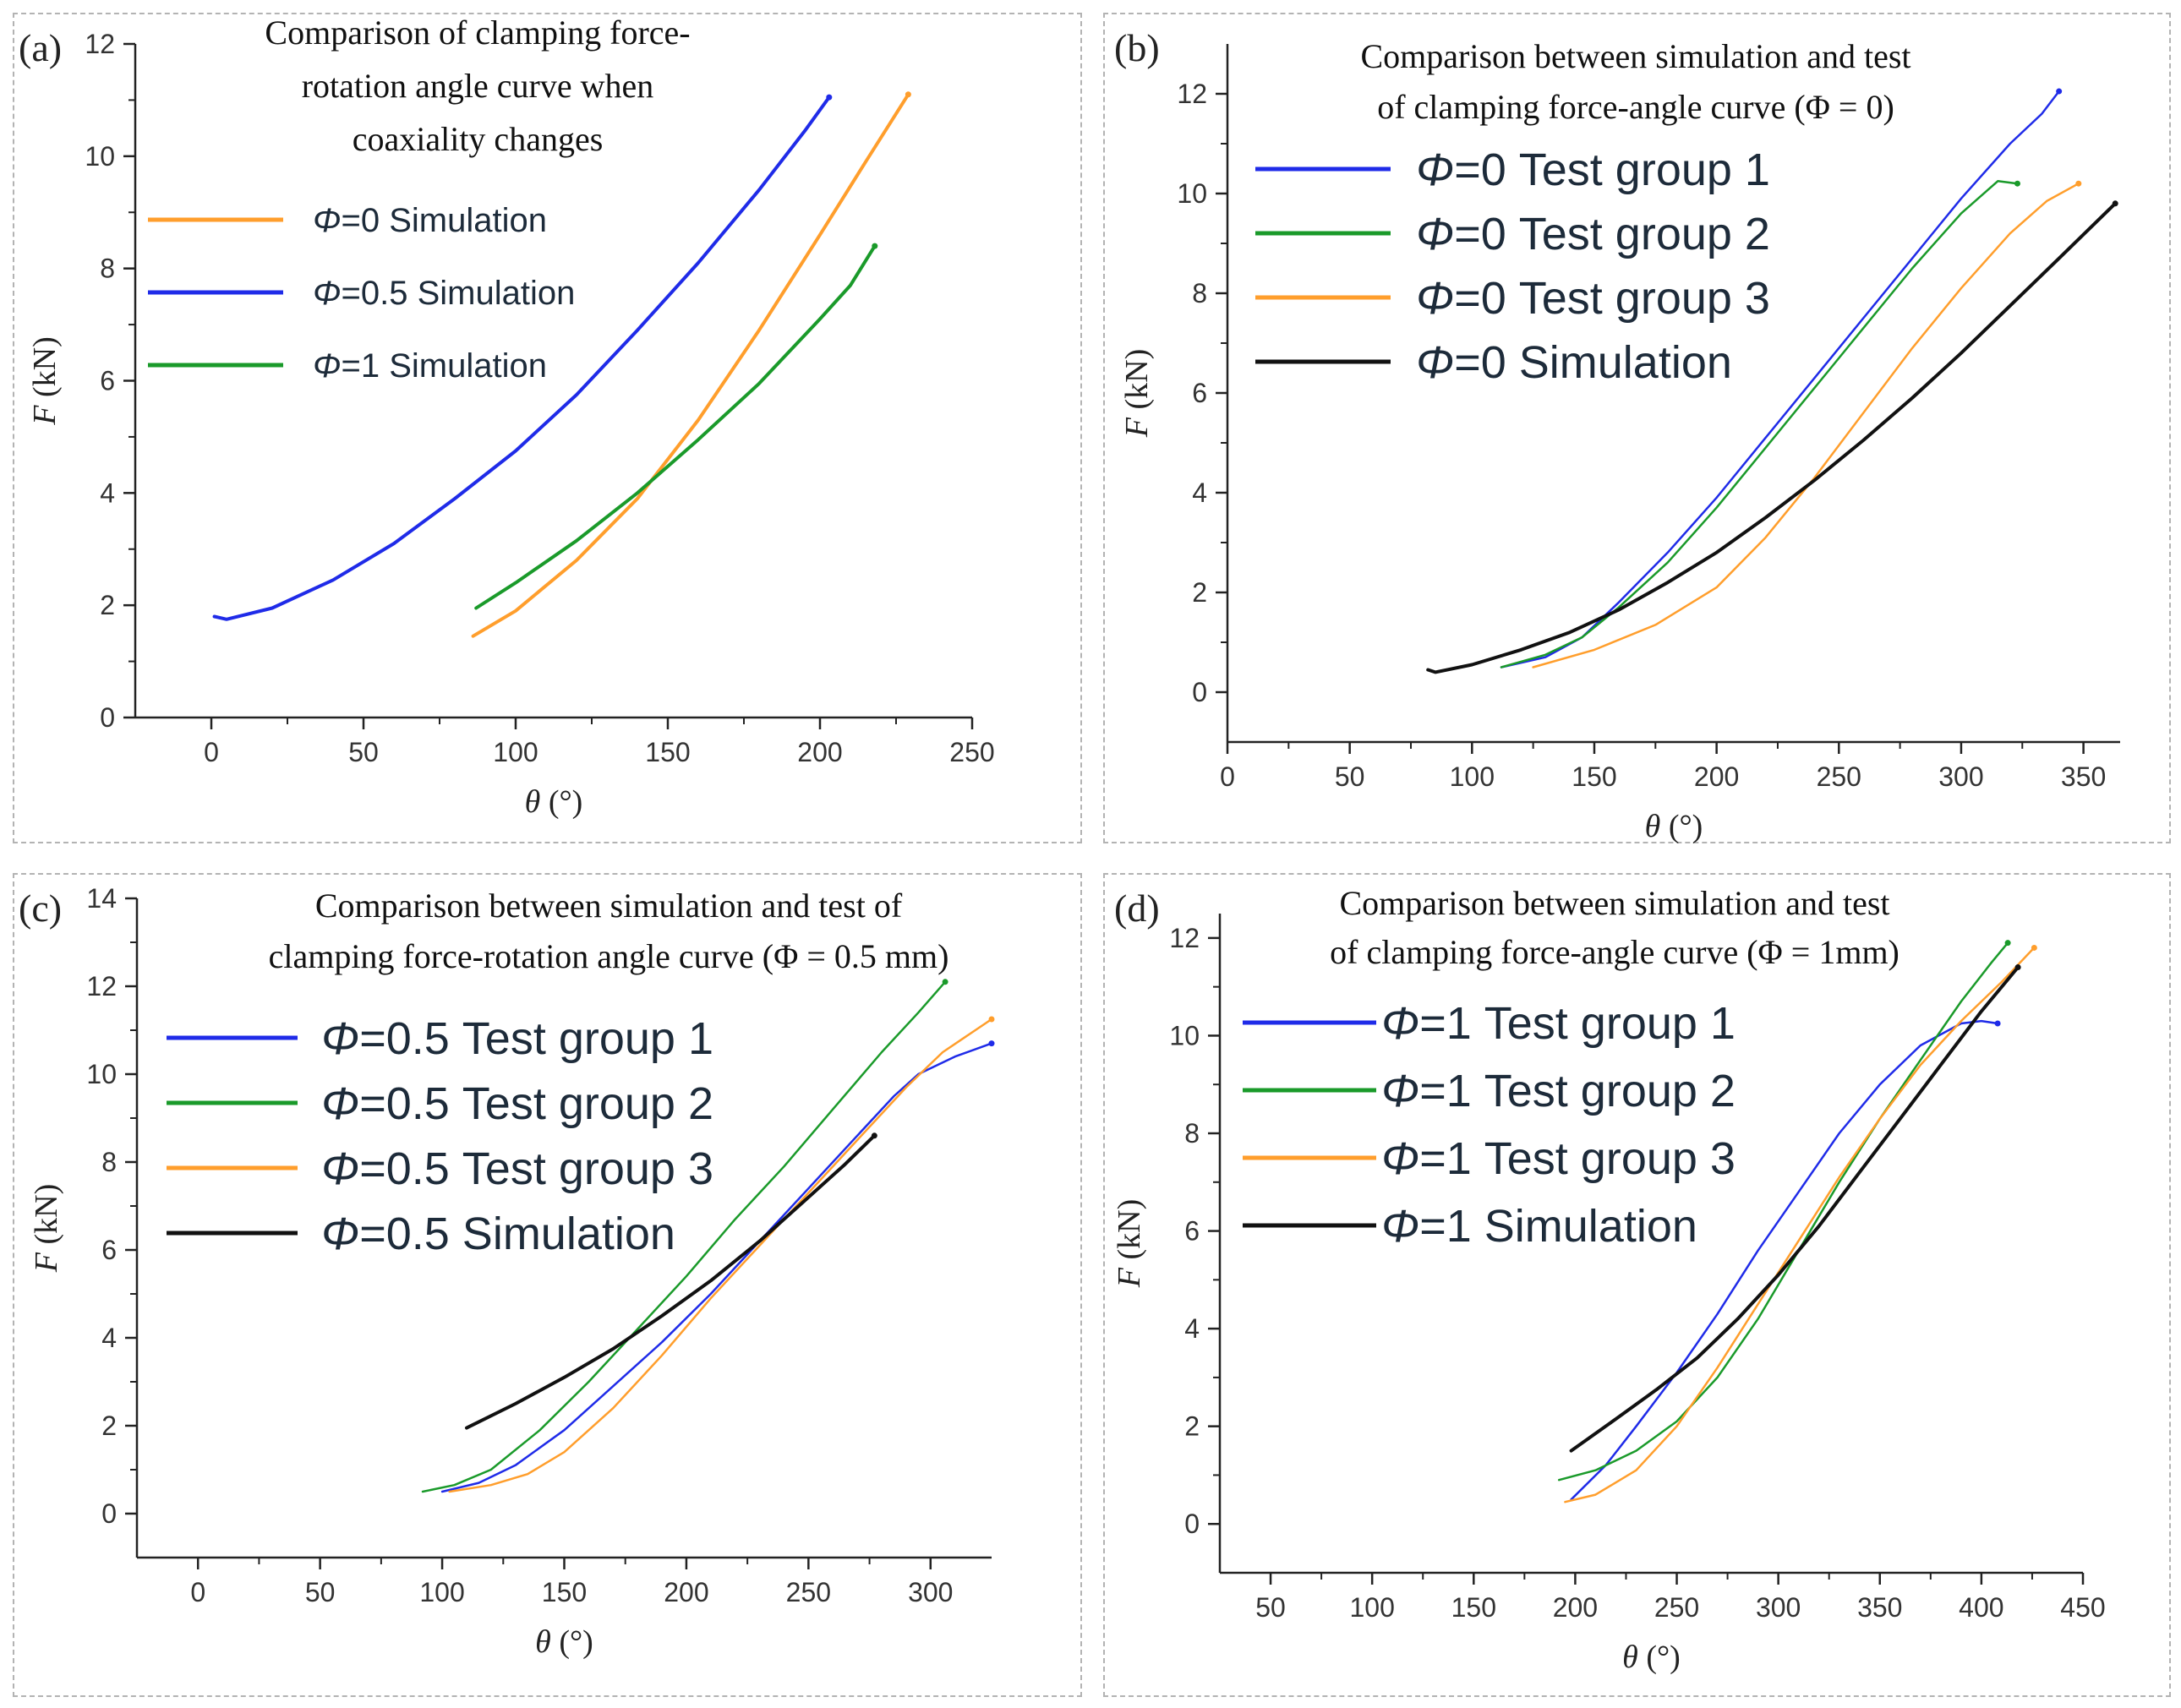 This screenshot has width=2181, height=1708. Describe the element at coordinates (1960, 776) in the screenshot. I see `x-tick-label: 300` at that location.